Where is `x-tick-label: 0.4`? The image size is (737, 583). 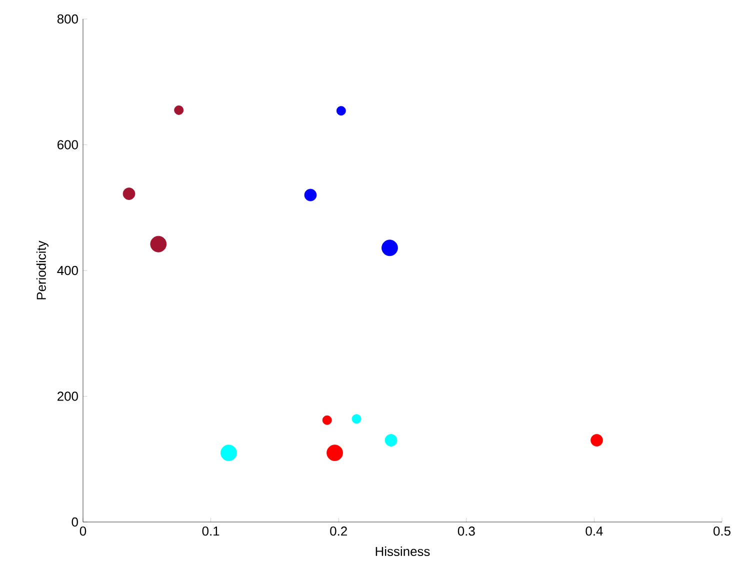 x-tick-label: 0.4 is located at coordinates (594, 531).